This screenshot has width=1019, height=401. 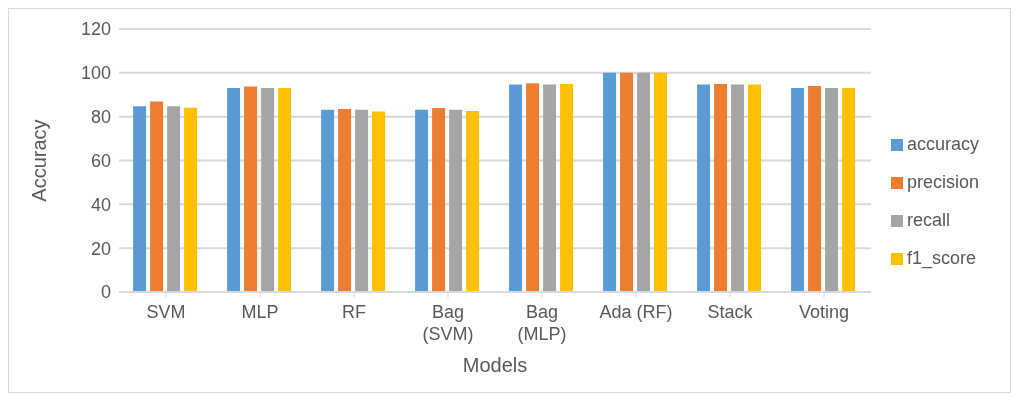 What do you see at coordinates (100, 248) in the screenshot?
I see `y-tick-label: 20` at bounding box center [100, 248].